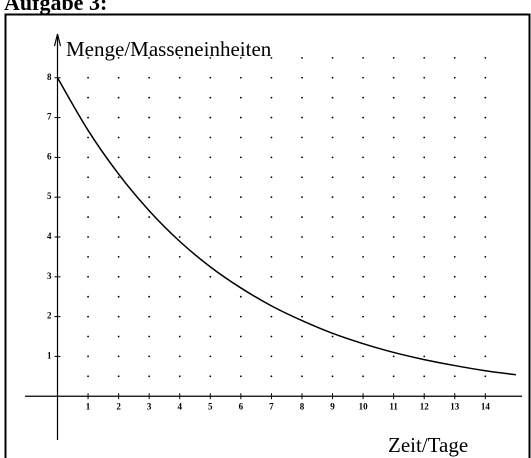 The image size is (531, 458). What do you see at coordinates (455, 406) in the screenshot?
I see `x-tick-label: 13` at bounding box center [455, 406].